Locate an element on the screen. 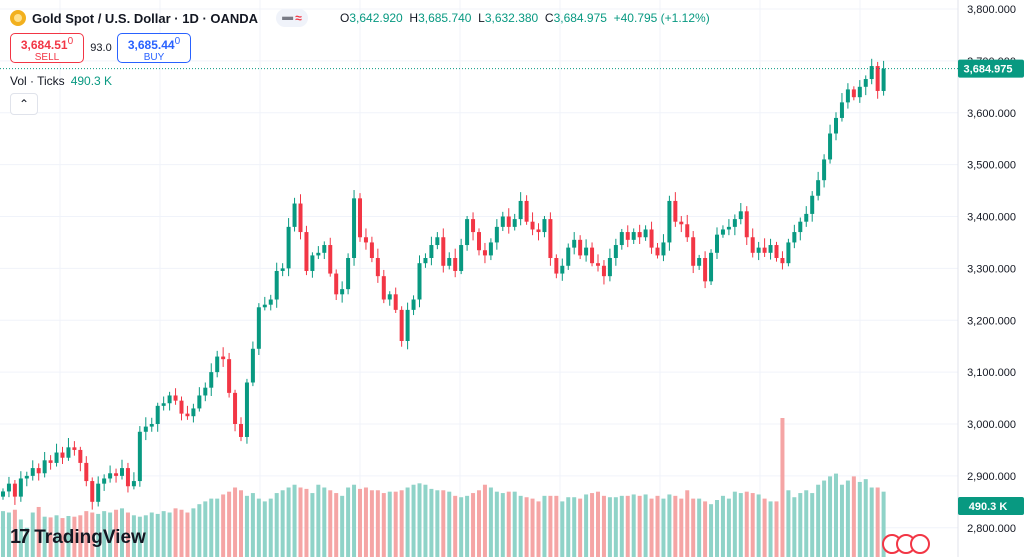 Image resolution: width=1024 pixels, height=557 pixels. symbol-title: Gold Spot / U.S. Dollar · 1D · OANDA is located at coordinates (145, 18).